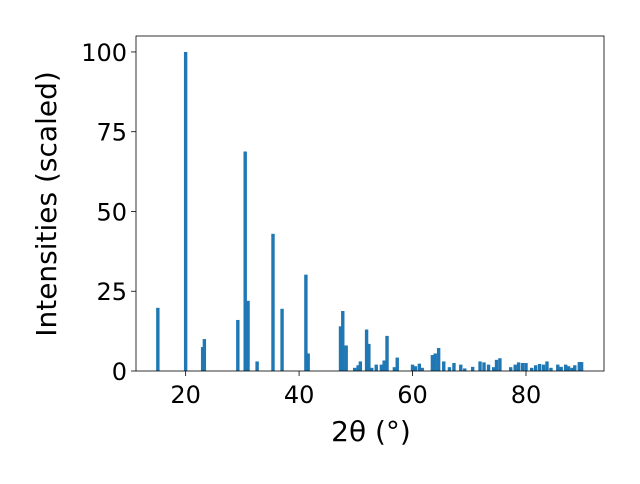  What do you see at coordinates (111, 133) in the screenshot?
I see `y-tick-label: 75` at bounding box center [111, 133].